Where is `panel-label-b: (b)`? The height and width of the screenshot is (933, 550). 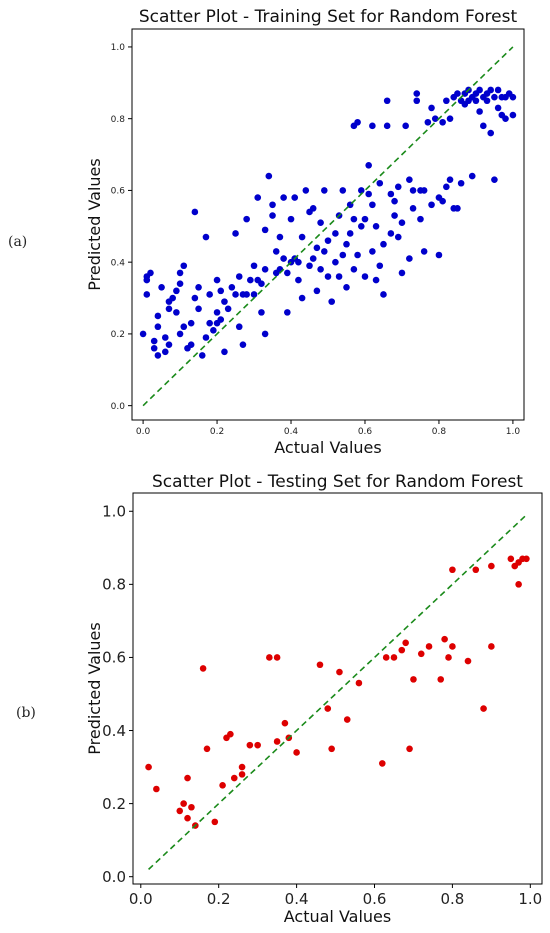 panel-label-b: (b) is located at coordinates (26, 713).